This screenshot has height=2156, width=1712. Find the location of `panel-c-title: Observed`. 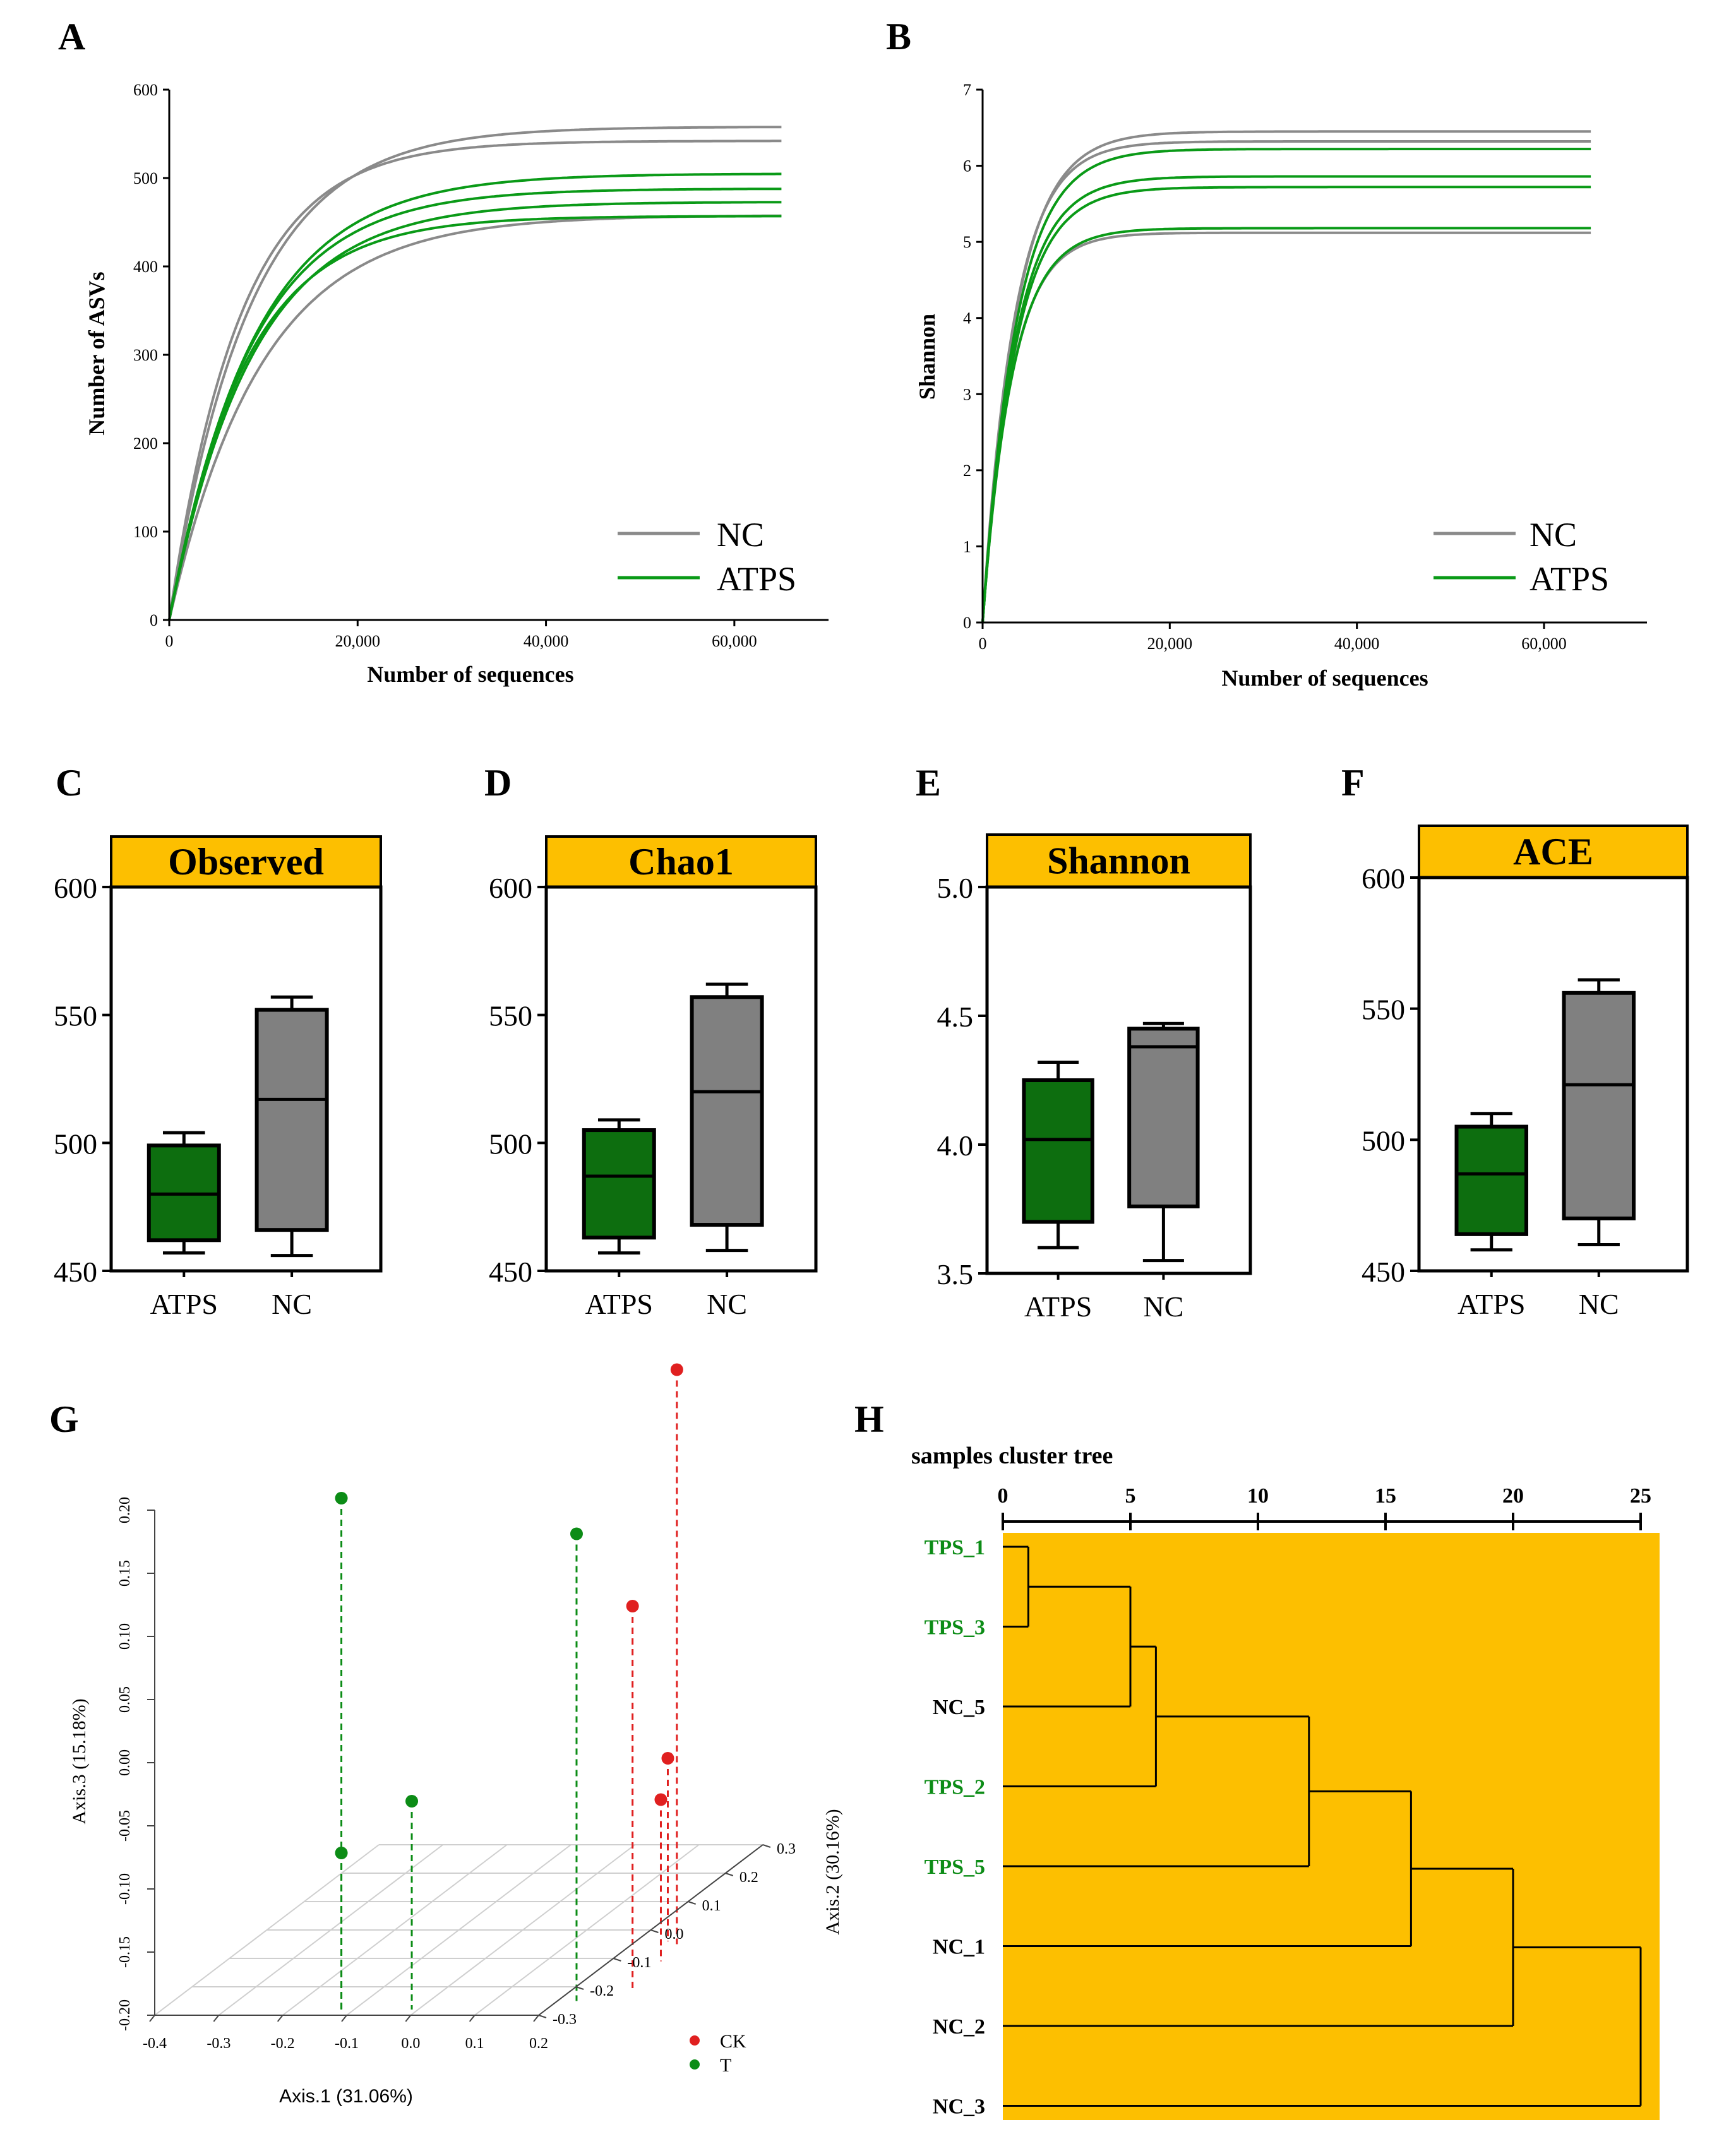

panel-c-title: Observed is located at coordinates (246, 862).